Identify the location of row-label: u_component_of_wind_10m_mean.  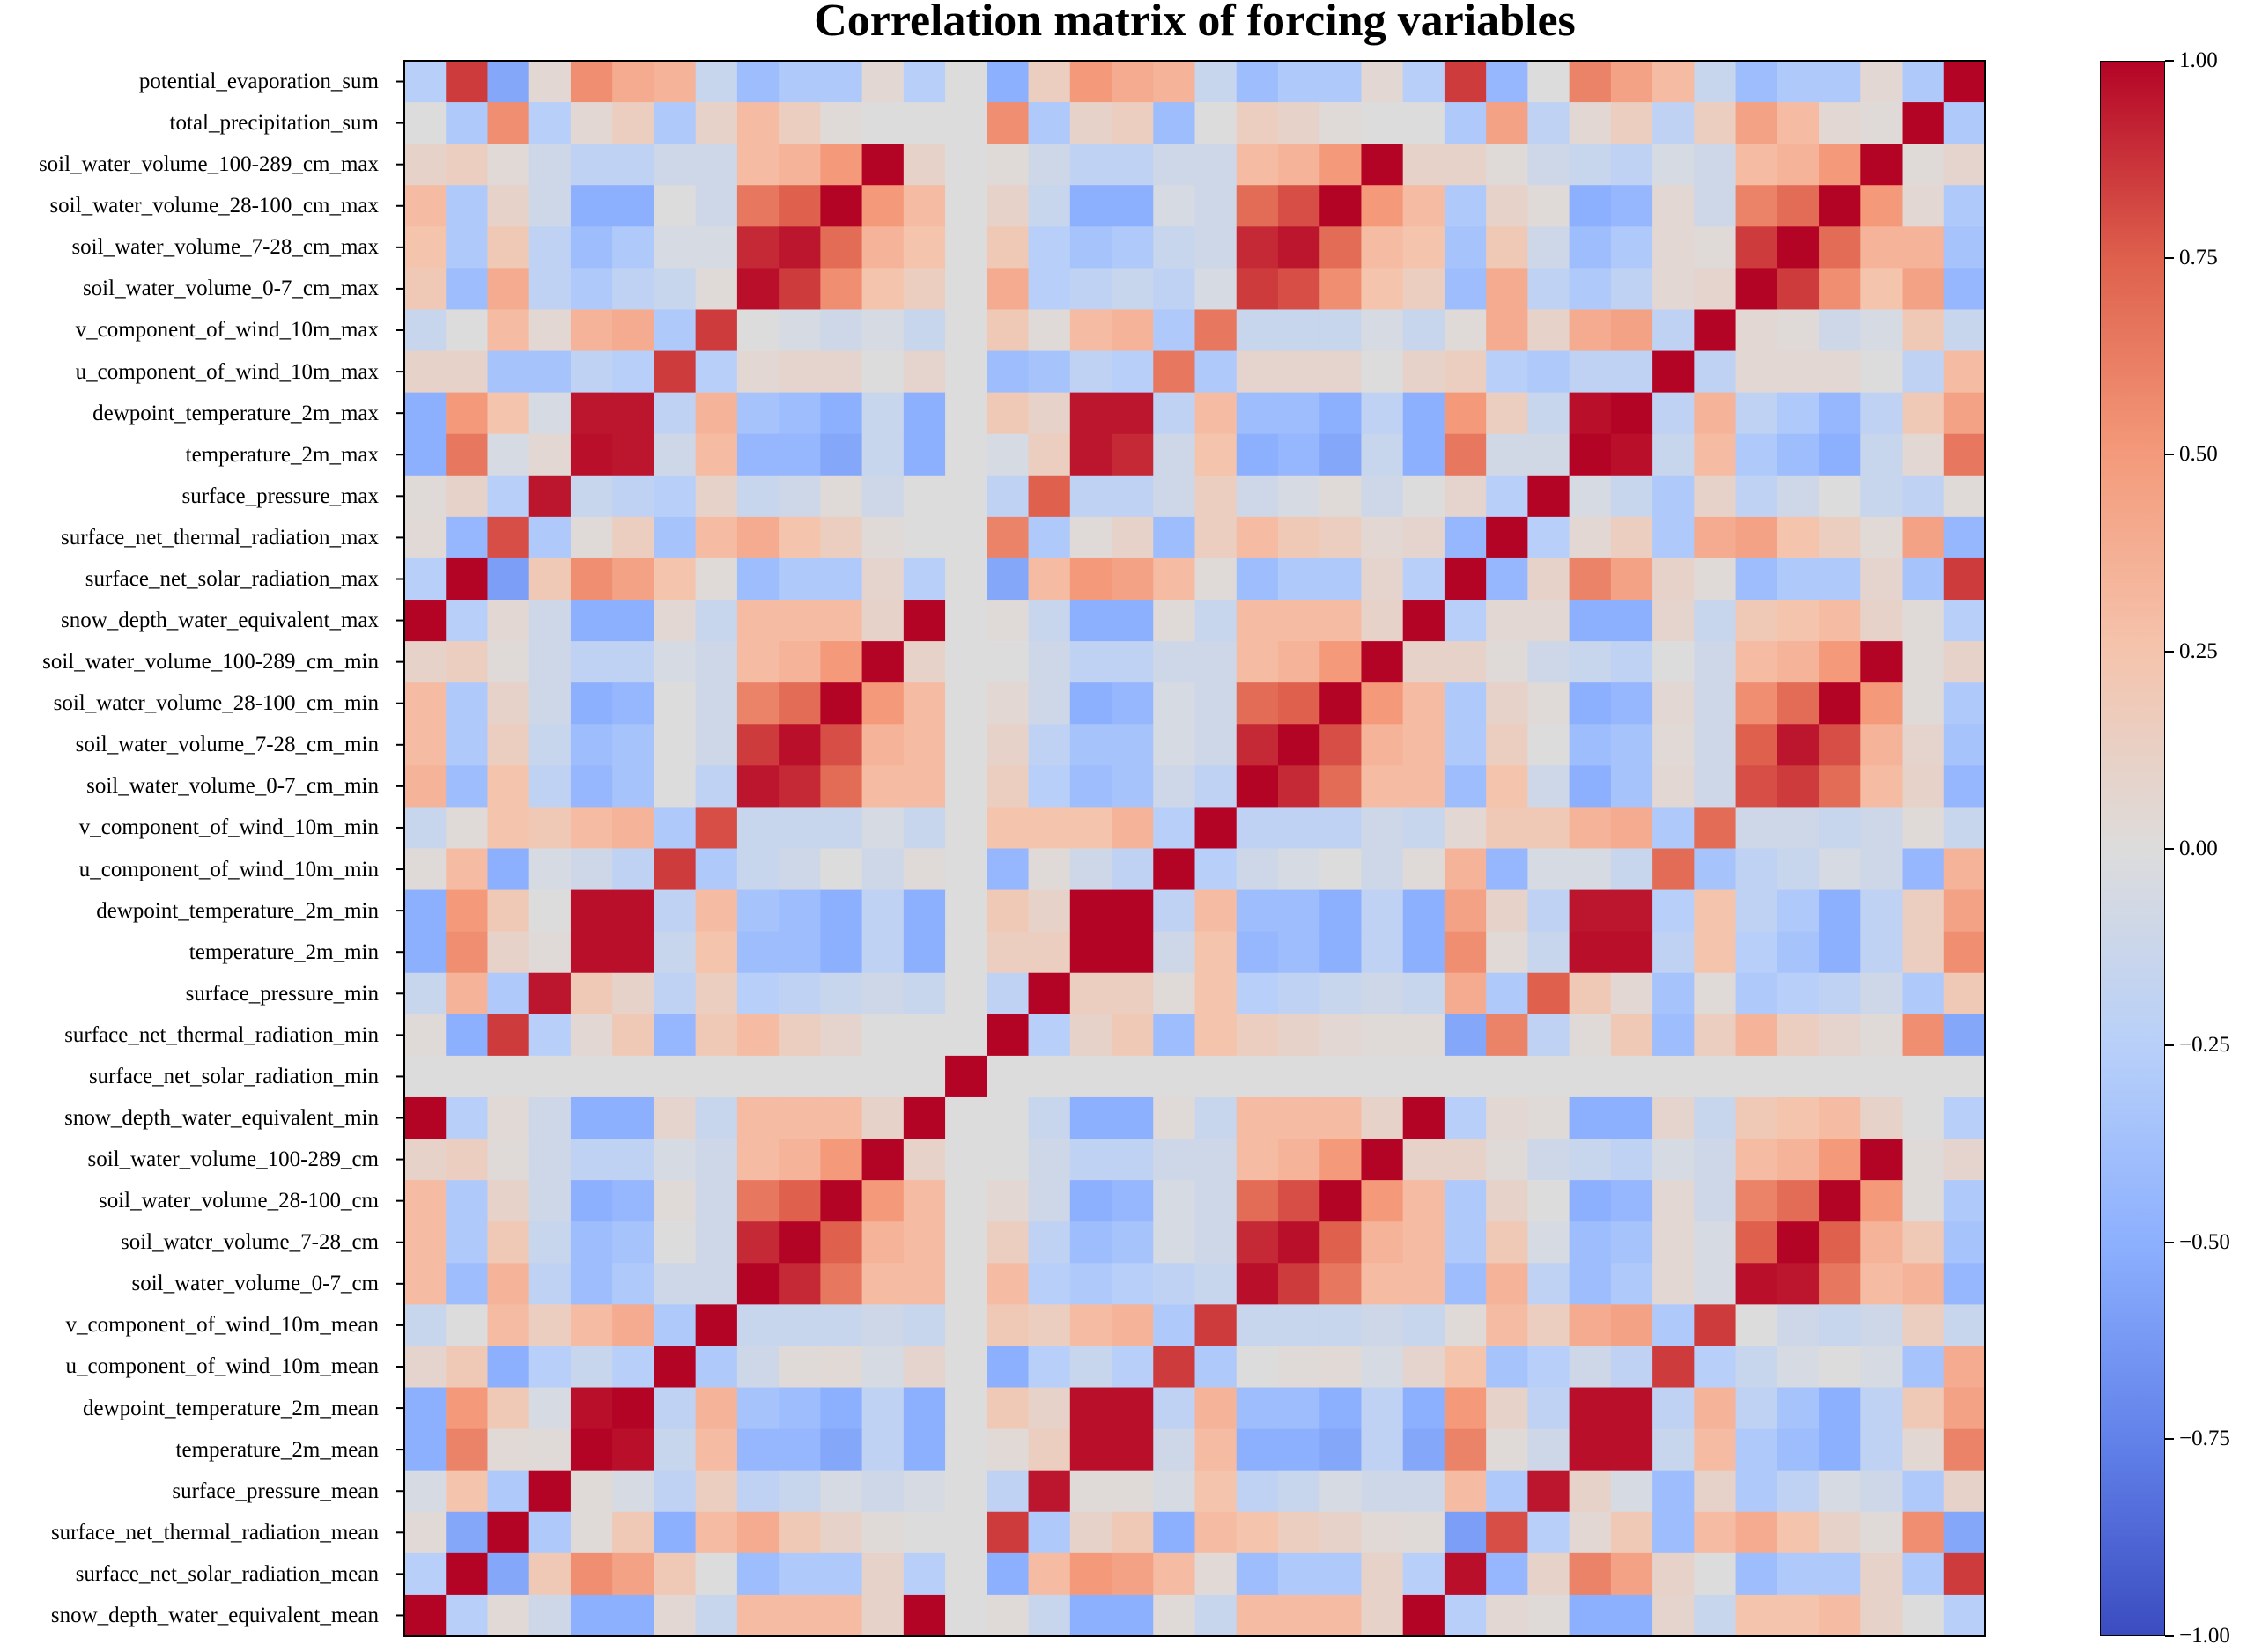
(222, 1366).